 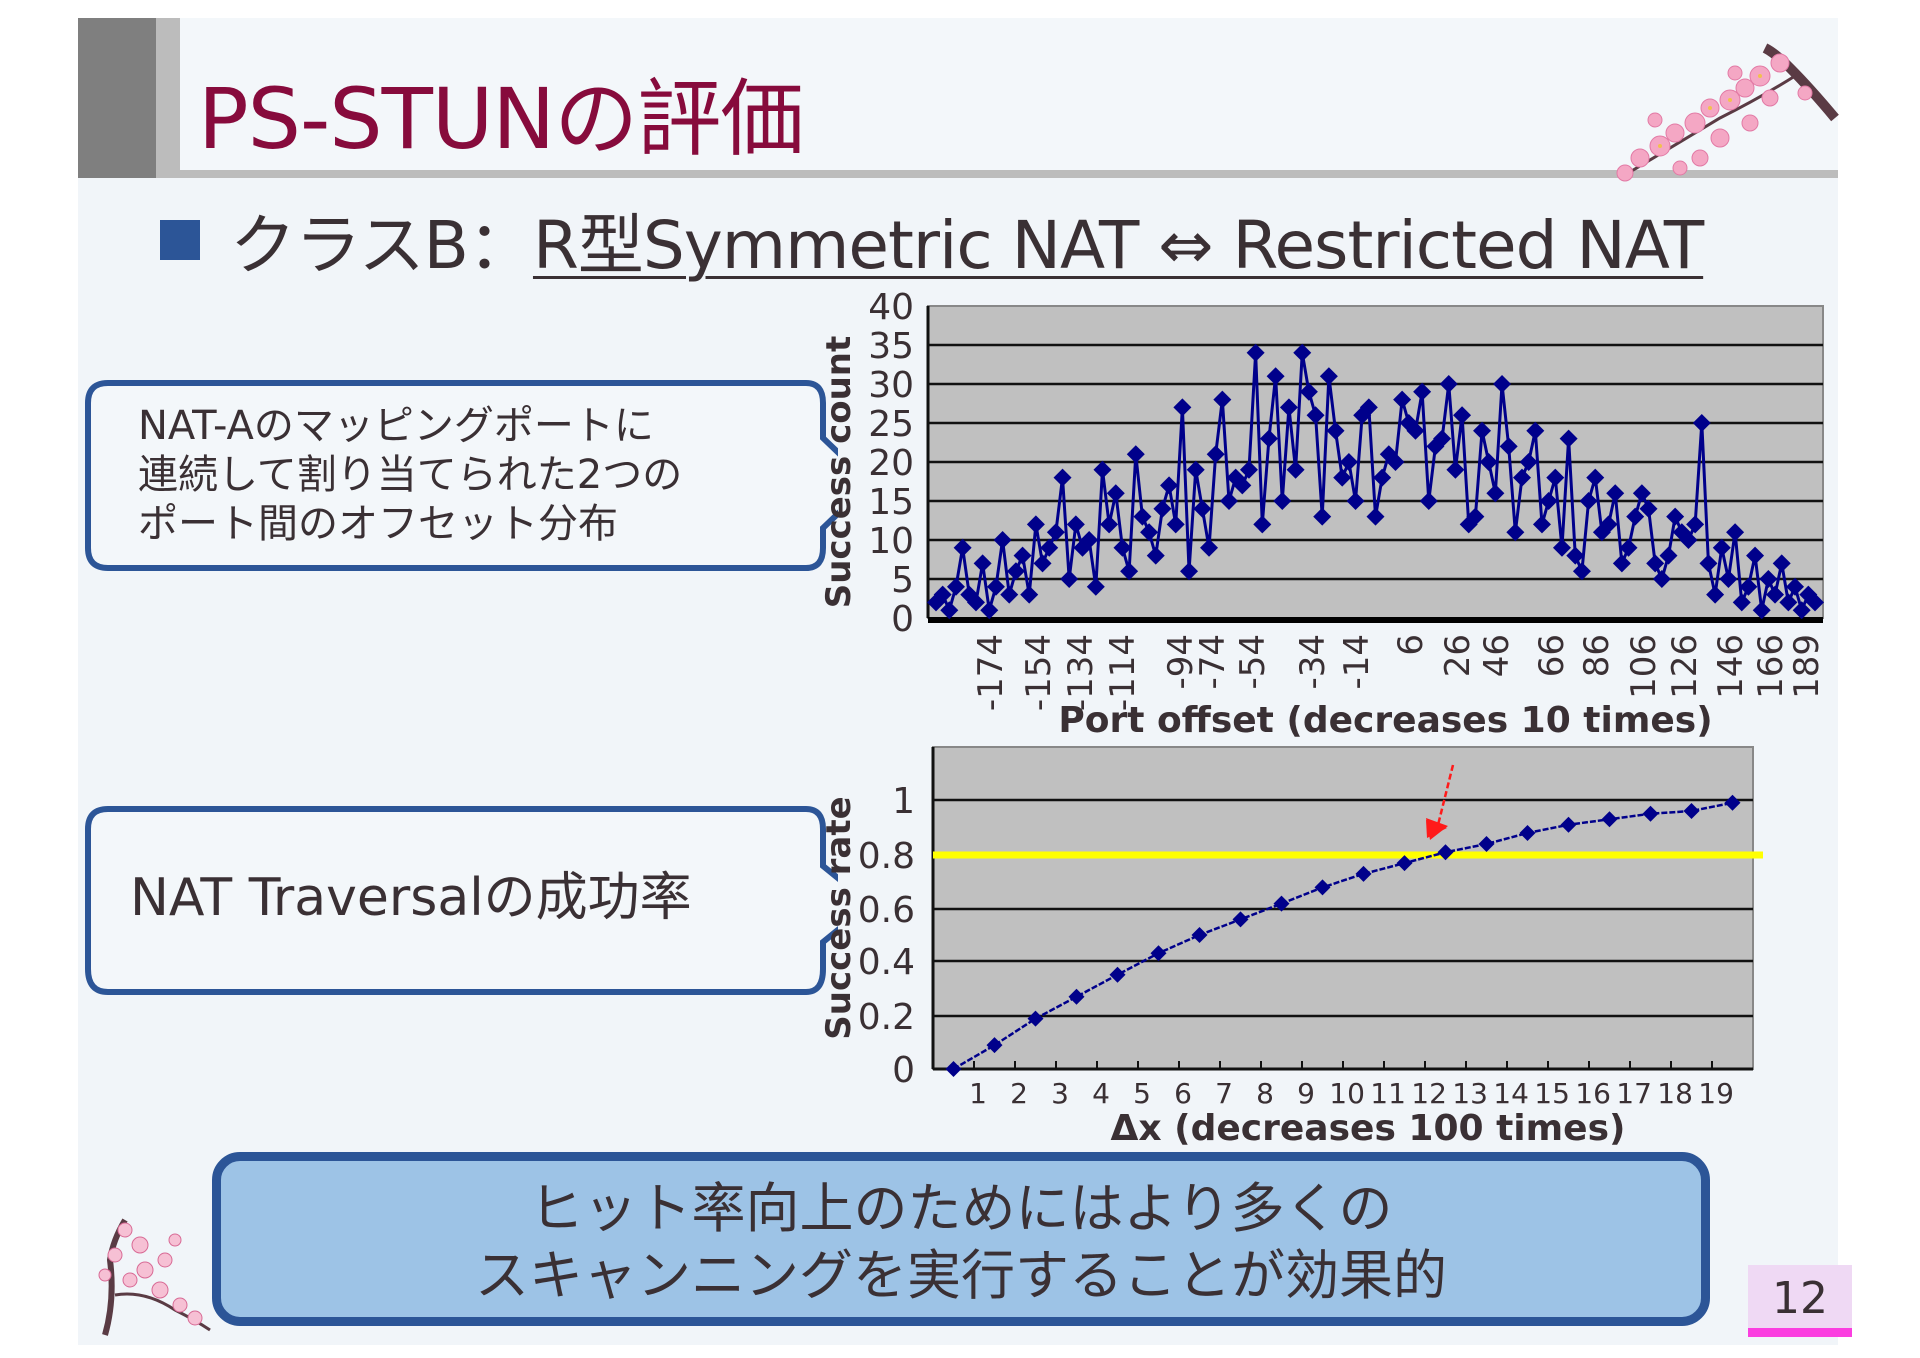 I want to click on x-tick-label: -174, so click(x=991, y=672).